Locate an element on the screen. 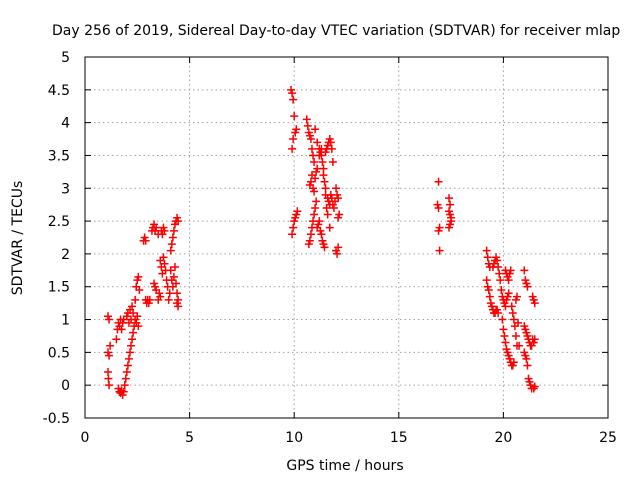 The image size is (640, 480). y-tick-label: 0.5 is located at coordinates (59, 353).